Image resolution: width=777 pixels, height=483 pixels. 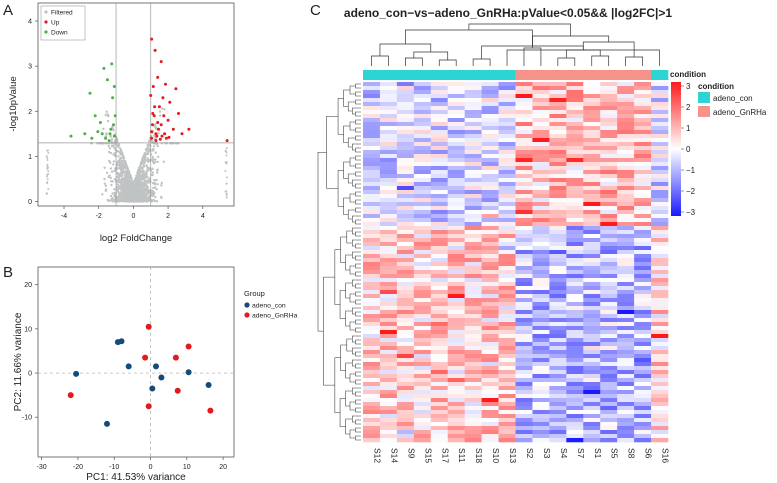 What do you see at coordinates (177, 390) in the screenshot?
I see `pca-point-adeno-gnrha` at bounding box center [177, 390].